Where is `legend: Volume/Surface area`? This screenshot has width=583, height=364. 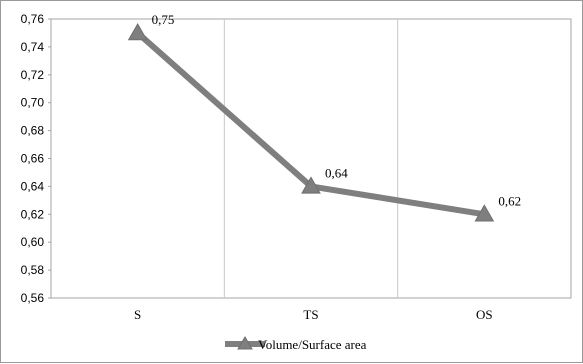 legend: Volume/Surface area is located at coordinates (296, 344).